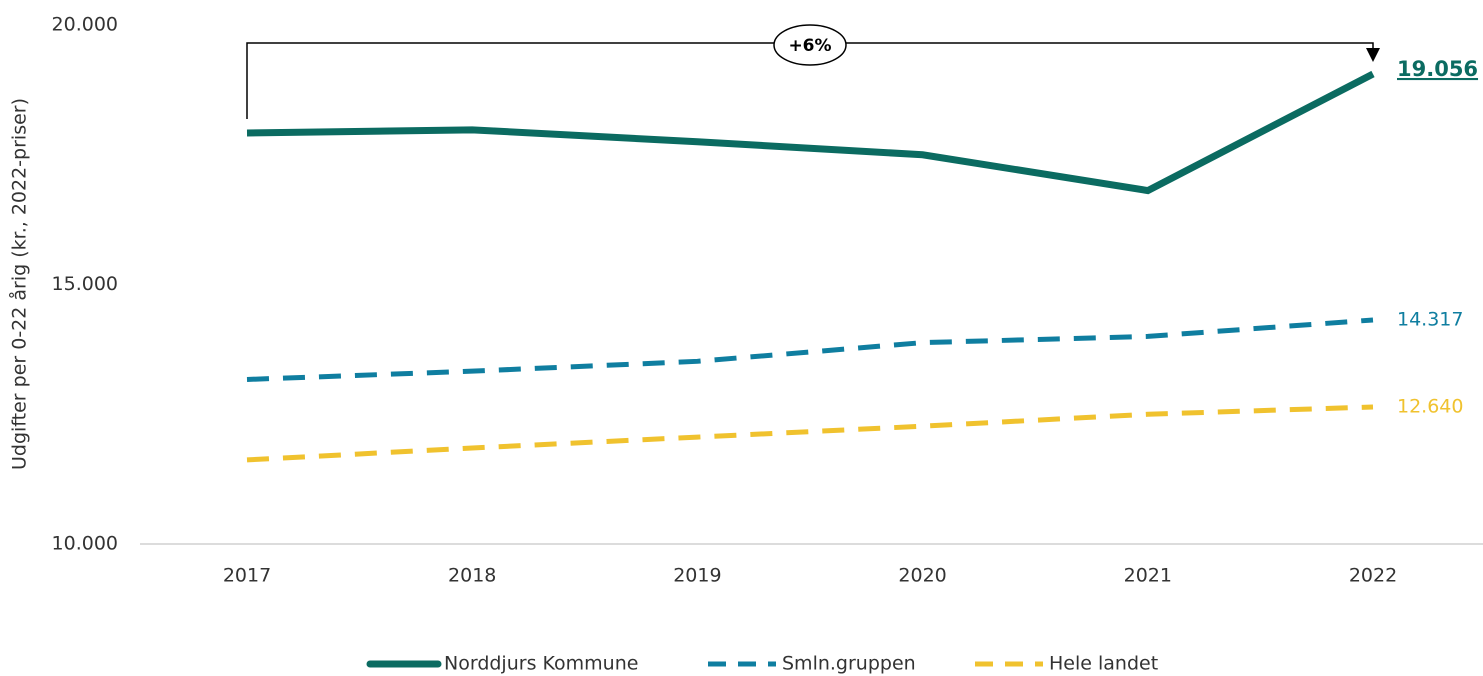 This screenshot has height=676, width=1483. What do you see at coordinates (247, 576) in the screenshot?
I see `x-tick-label: 2017` at bounding box center [247, 576].